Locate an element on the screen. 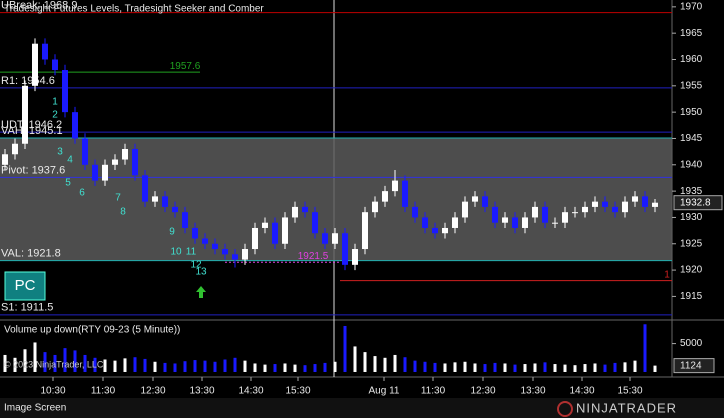 This screenshot has width=724, height=418. level-label: UDT: 1946.2 is located at coordinates (31, 125).